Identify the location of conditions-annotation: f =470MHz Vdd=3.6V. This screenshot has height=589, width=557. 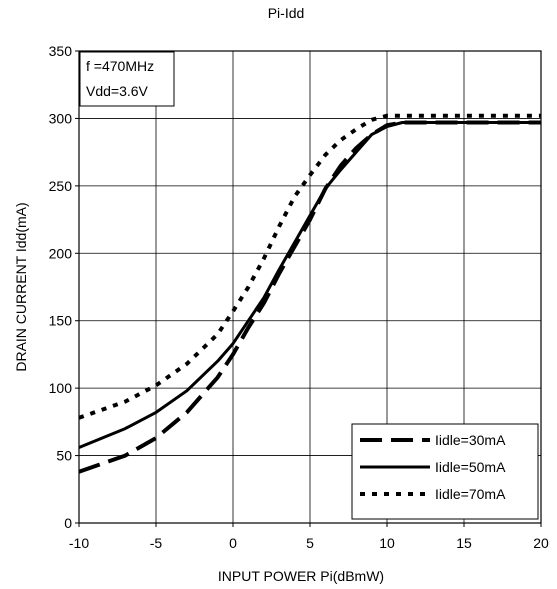
(127, 79).